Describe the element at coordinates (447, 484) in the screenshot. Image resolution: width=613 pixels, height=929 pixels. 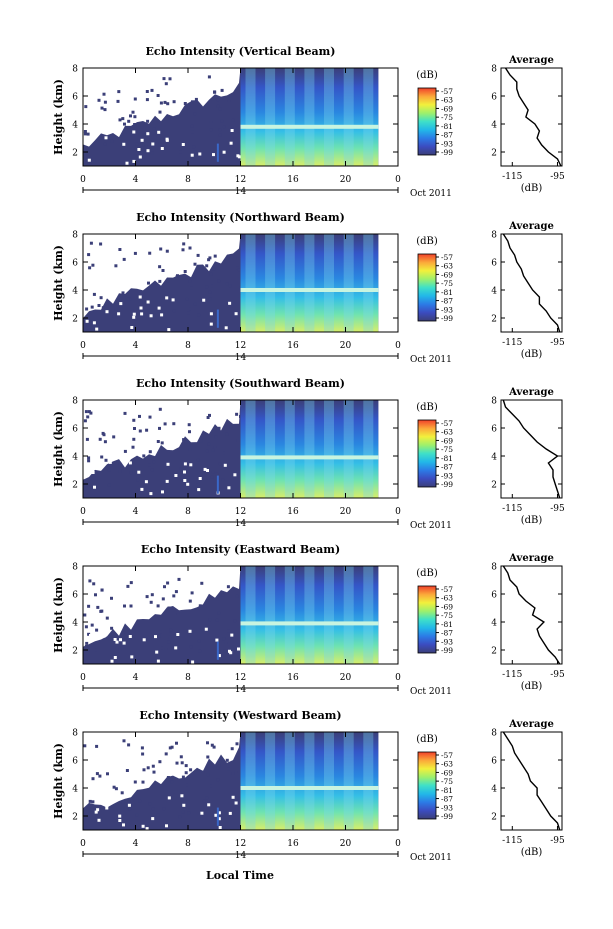
I see `colorbar-tick-label: -99` at that location.